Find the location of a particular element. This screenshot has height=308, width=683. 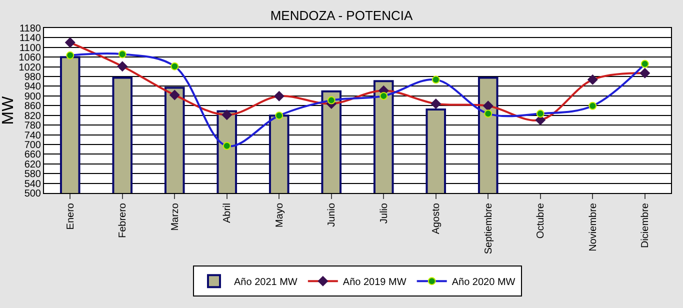

y-tick-label: 1140 is located at coordinates (30, 38).